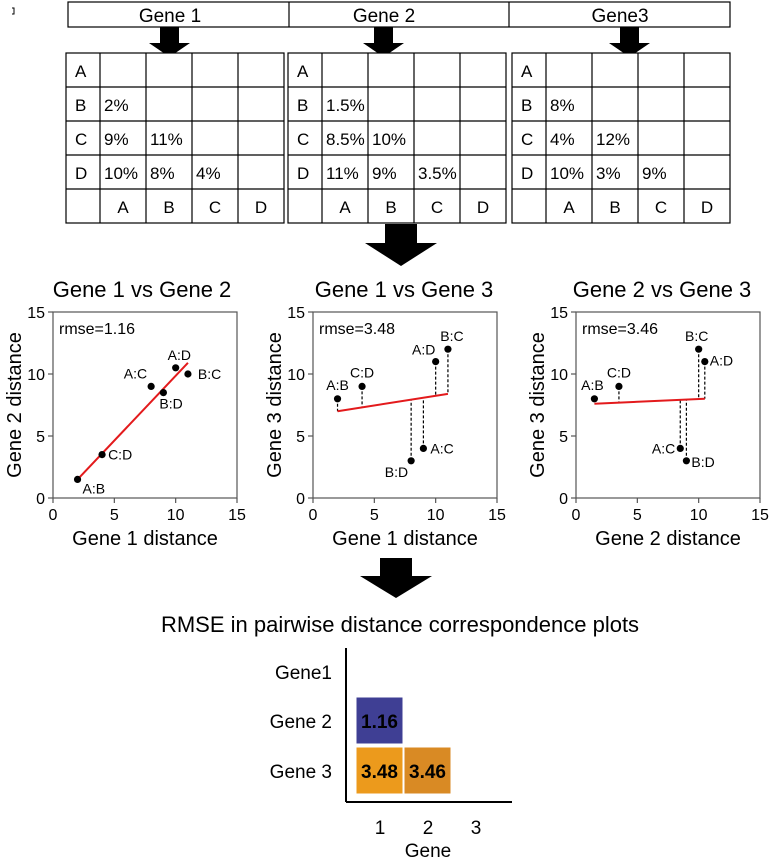 Image resolution: width=770 pixels, height=860 pixels. Describe the element at coordinates (170, 16) in the screenshot. I see `gene-header-1: Gene 1` at that location.